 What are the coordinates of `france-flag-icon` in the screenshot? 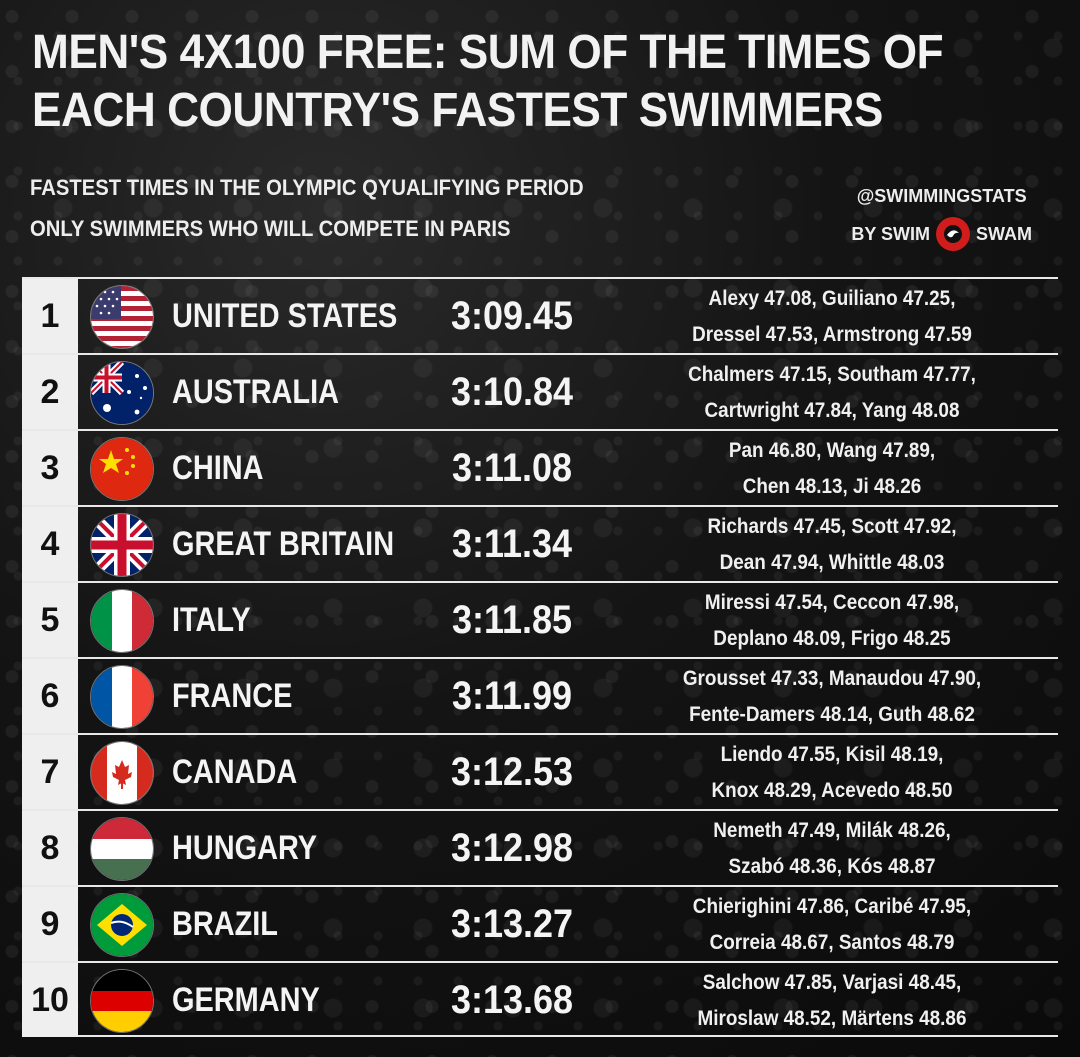 It's located at (122, 697).